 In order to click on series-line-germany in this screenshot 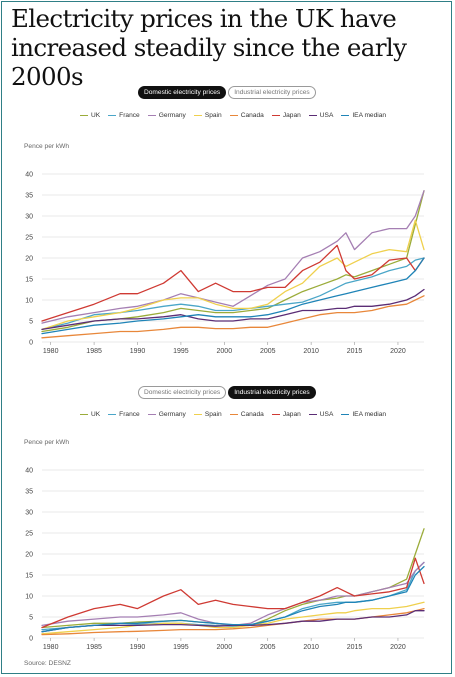, I will do `click(233, 594)`.